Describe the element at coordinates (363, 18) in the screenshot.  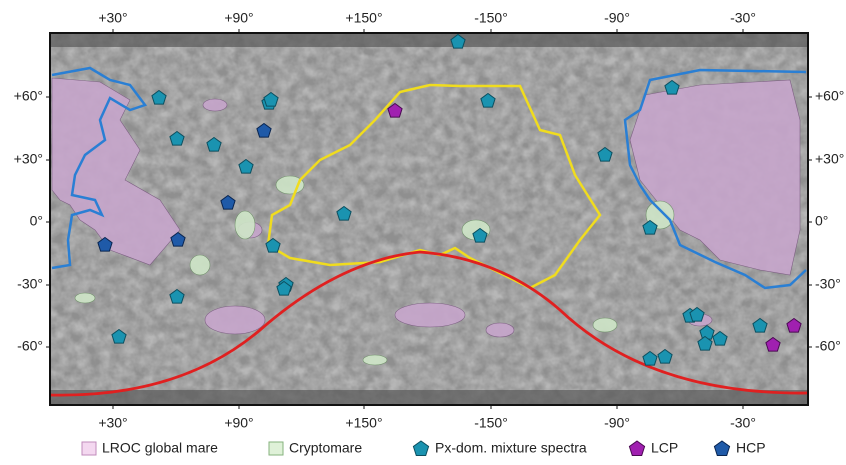
I see `top-label: +150°` at that location.